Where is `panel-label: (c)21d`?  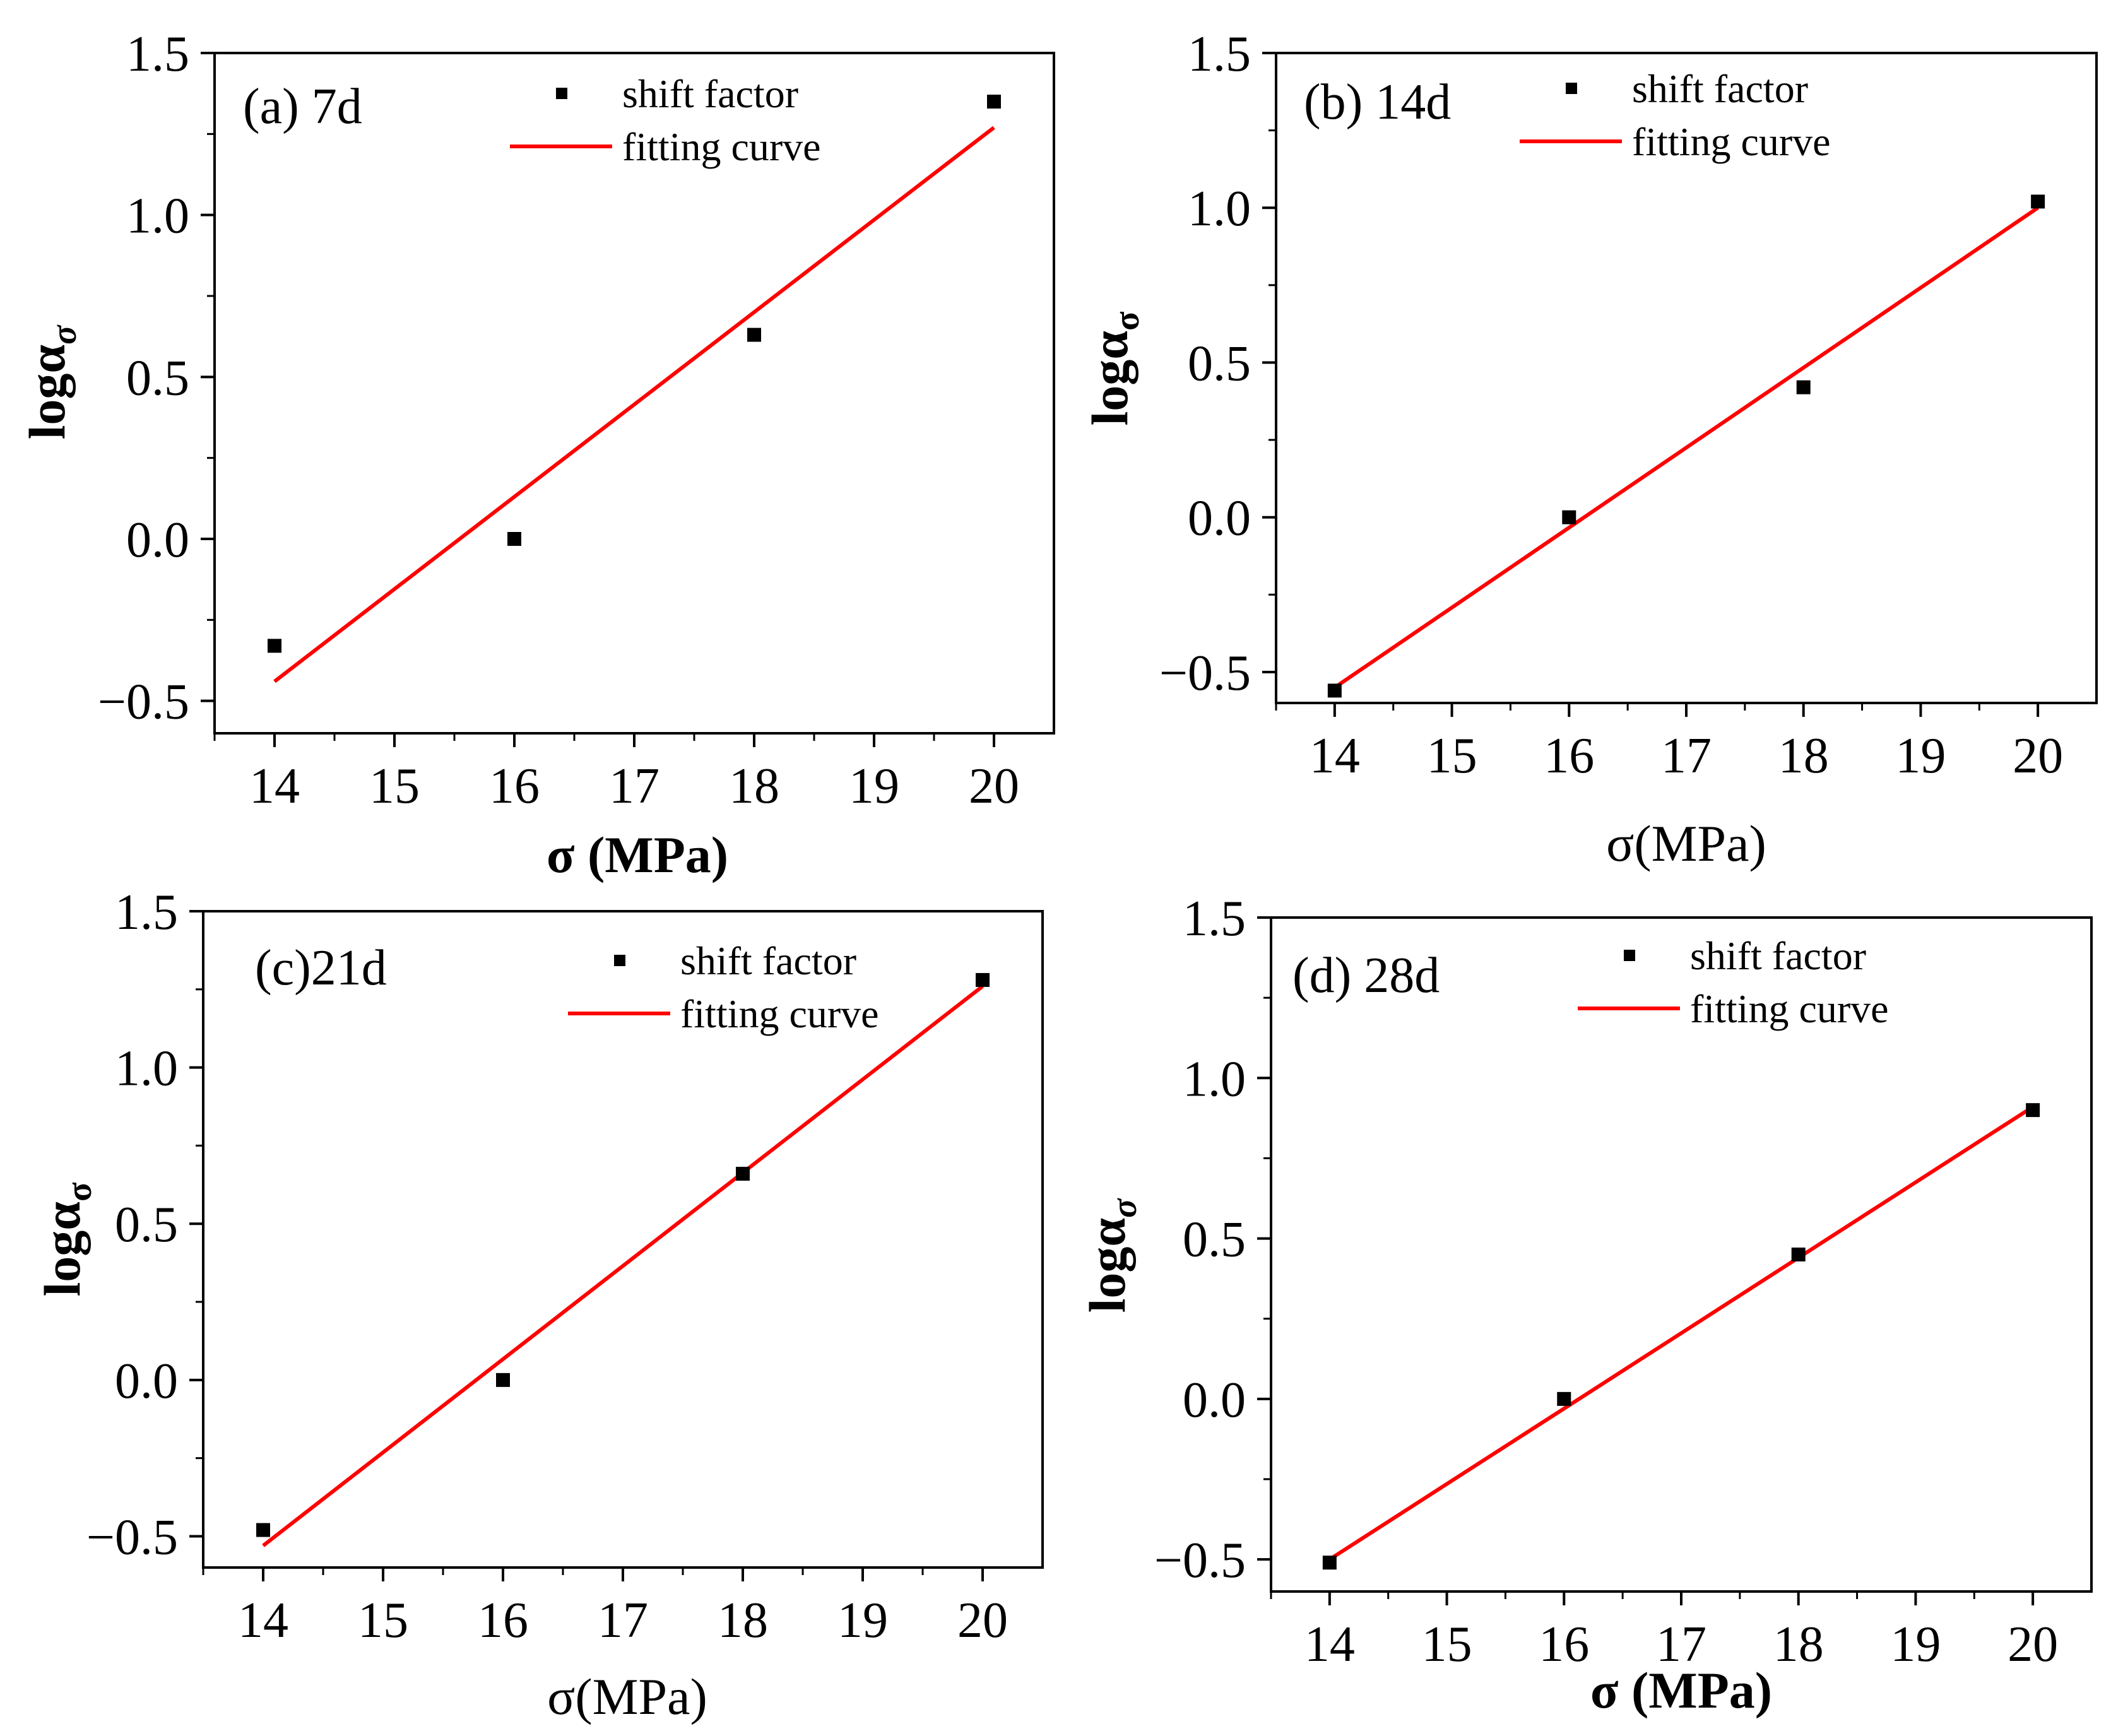 panel-label: (c)21d is located at coordinates (321, 968).